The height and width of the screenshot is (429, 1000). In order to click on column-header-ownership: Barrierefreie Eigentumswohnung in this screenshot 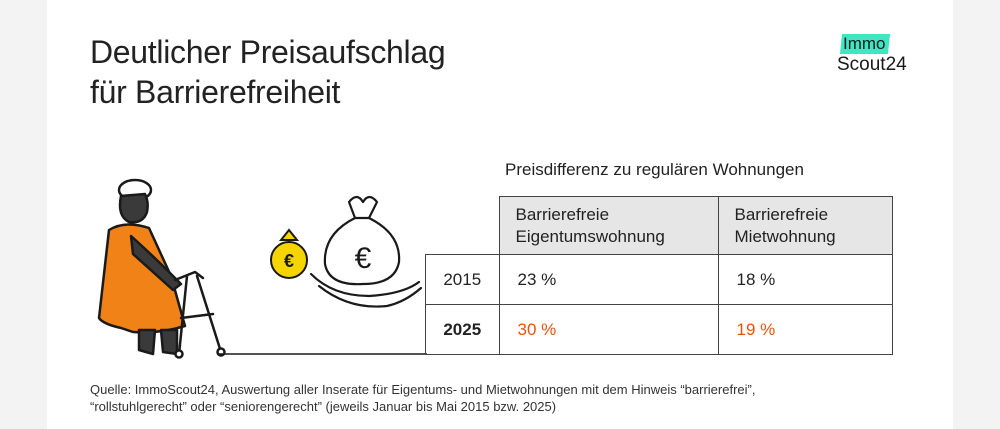, I will do `click(608, 225)`.